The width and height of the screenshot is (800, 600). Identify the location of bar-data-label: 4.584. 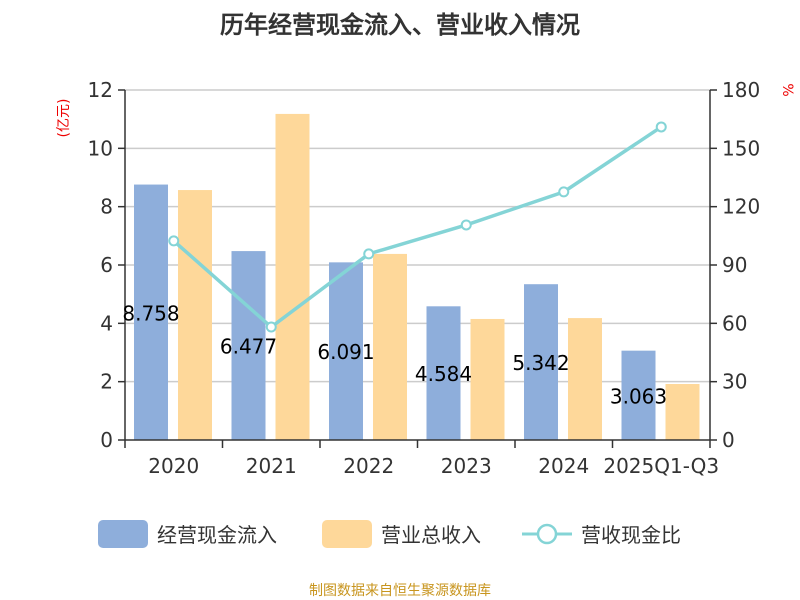
(443, 374).